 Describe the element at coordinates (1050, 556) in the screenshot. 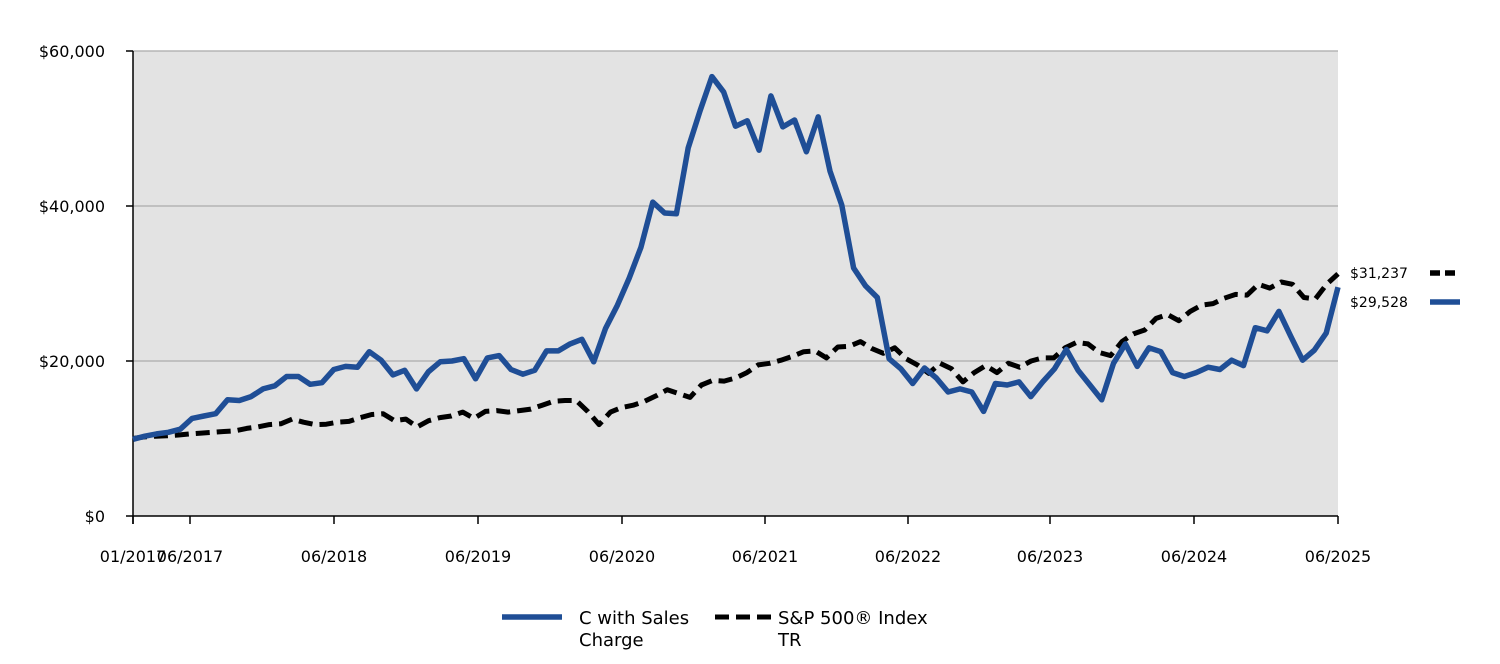

I see `x-tick-label: 06/2023` at that location.